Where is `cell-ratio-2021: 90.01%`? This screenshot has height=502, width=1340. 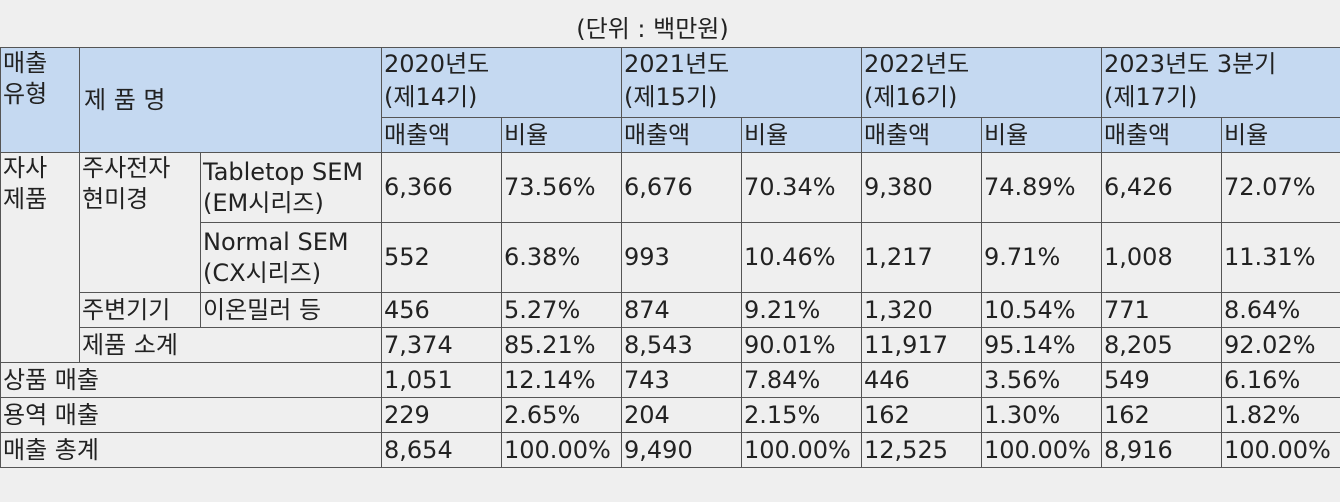 cell-ratio-2021: 90.01% is located at coordinates (801, 345).